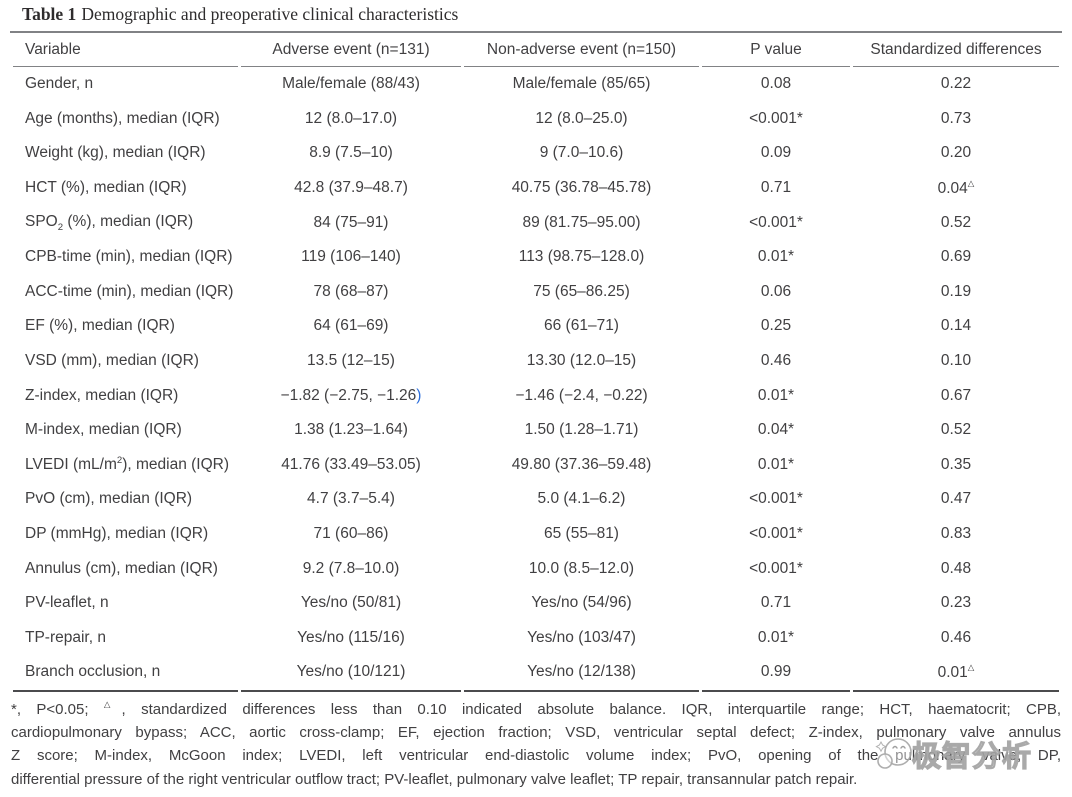  Describe the element at coordinates (351, 153) in the screenshot. I see `cell-adverse: 8.9 (7.5–10)` at that location.